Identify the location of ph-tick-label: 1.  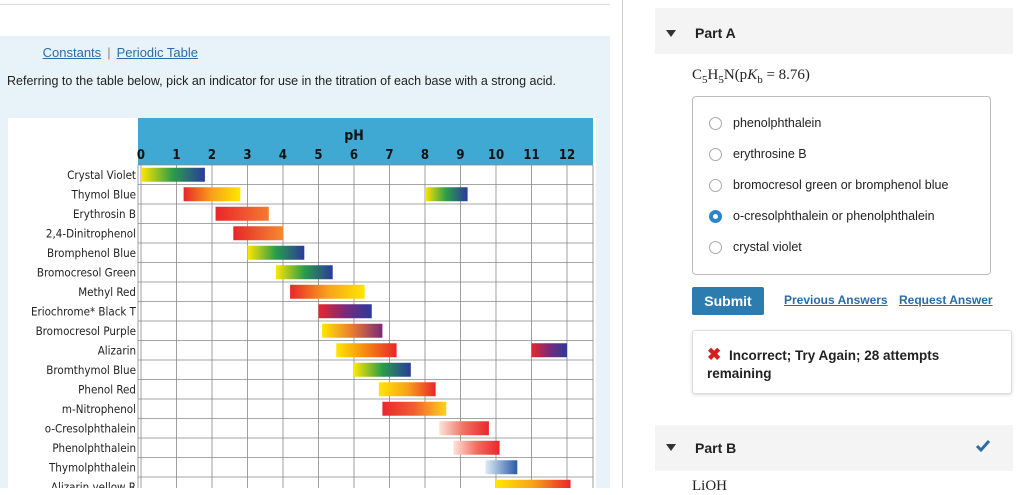
(176, 155).